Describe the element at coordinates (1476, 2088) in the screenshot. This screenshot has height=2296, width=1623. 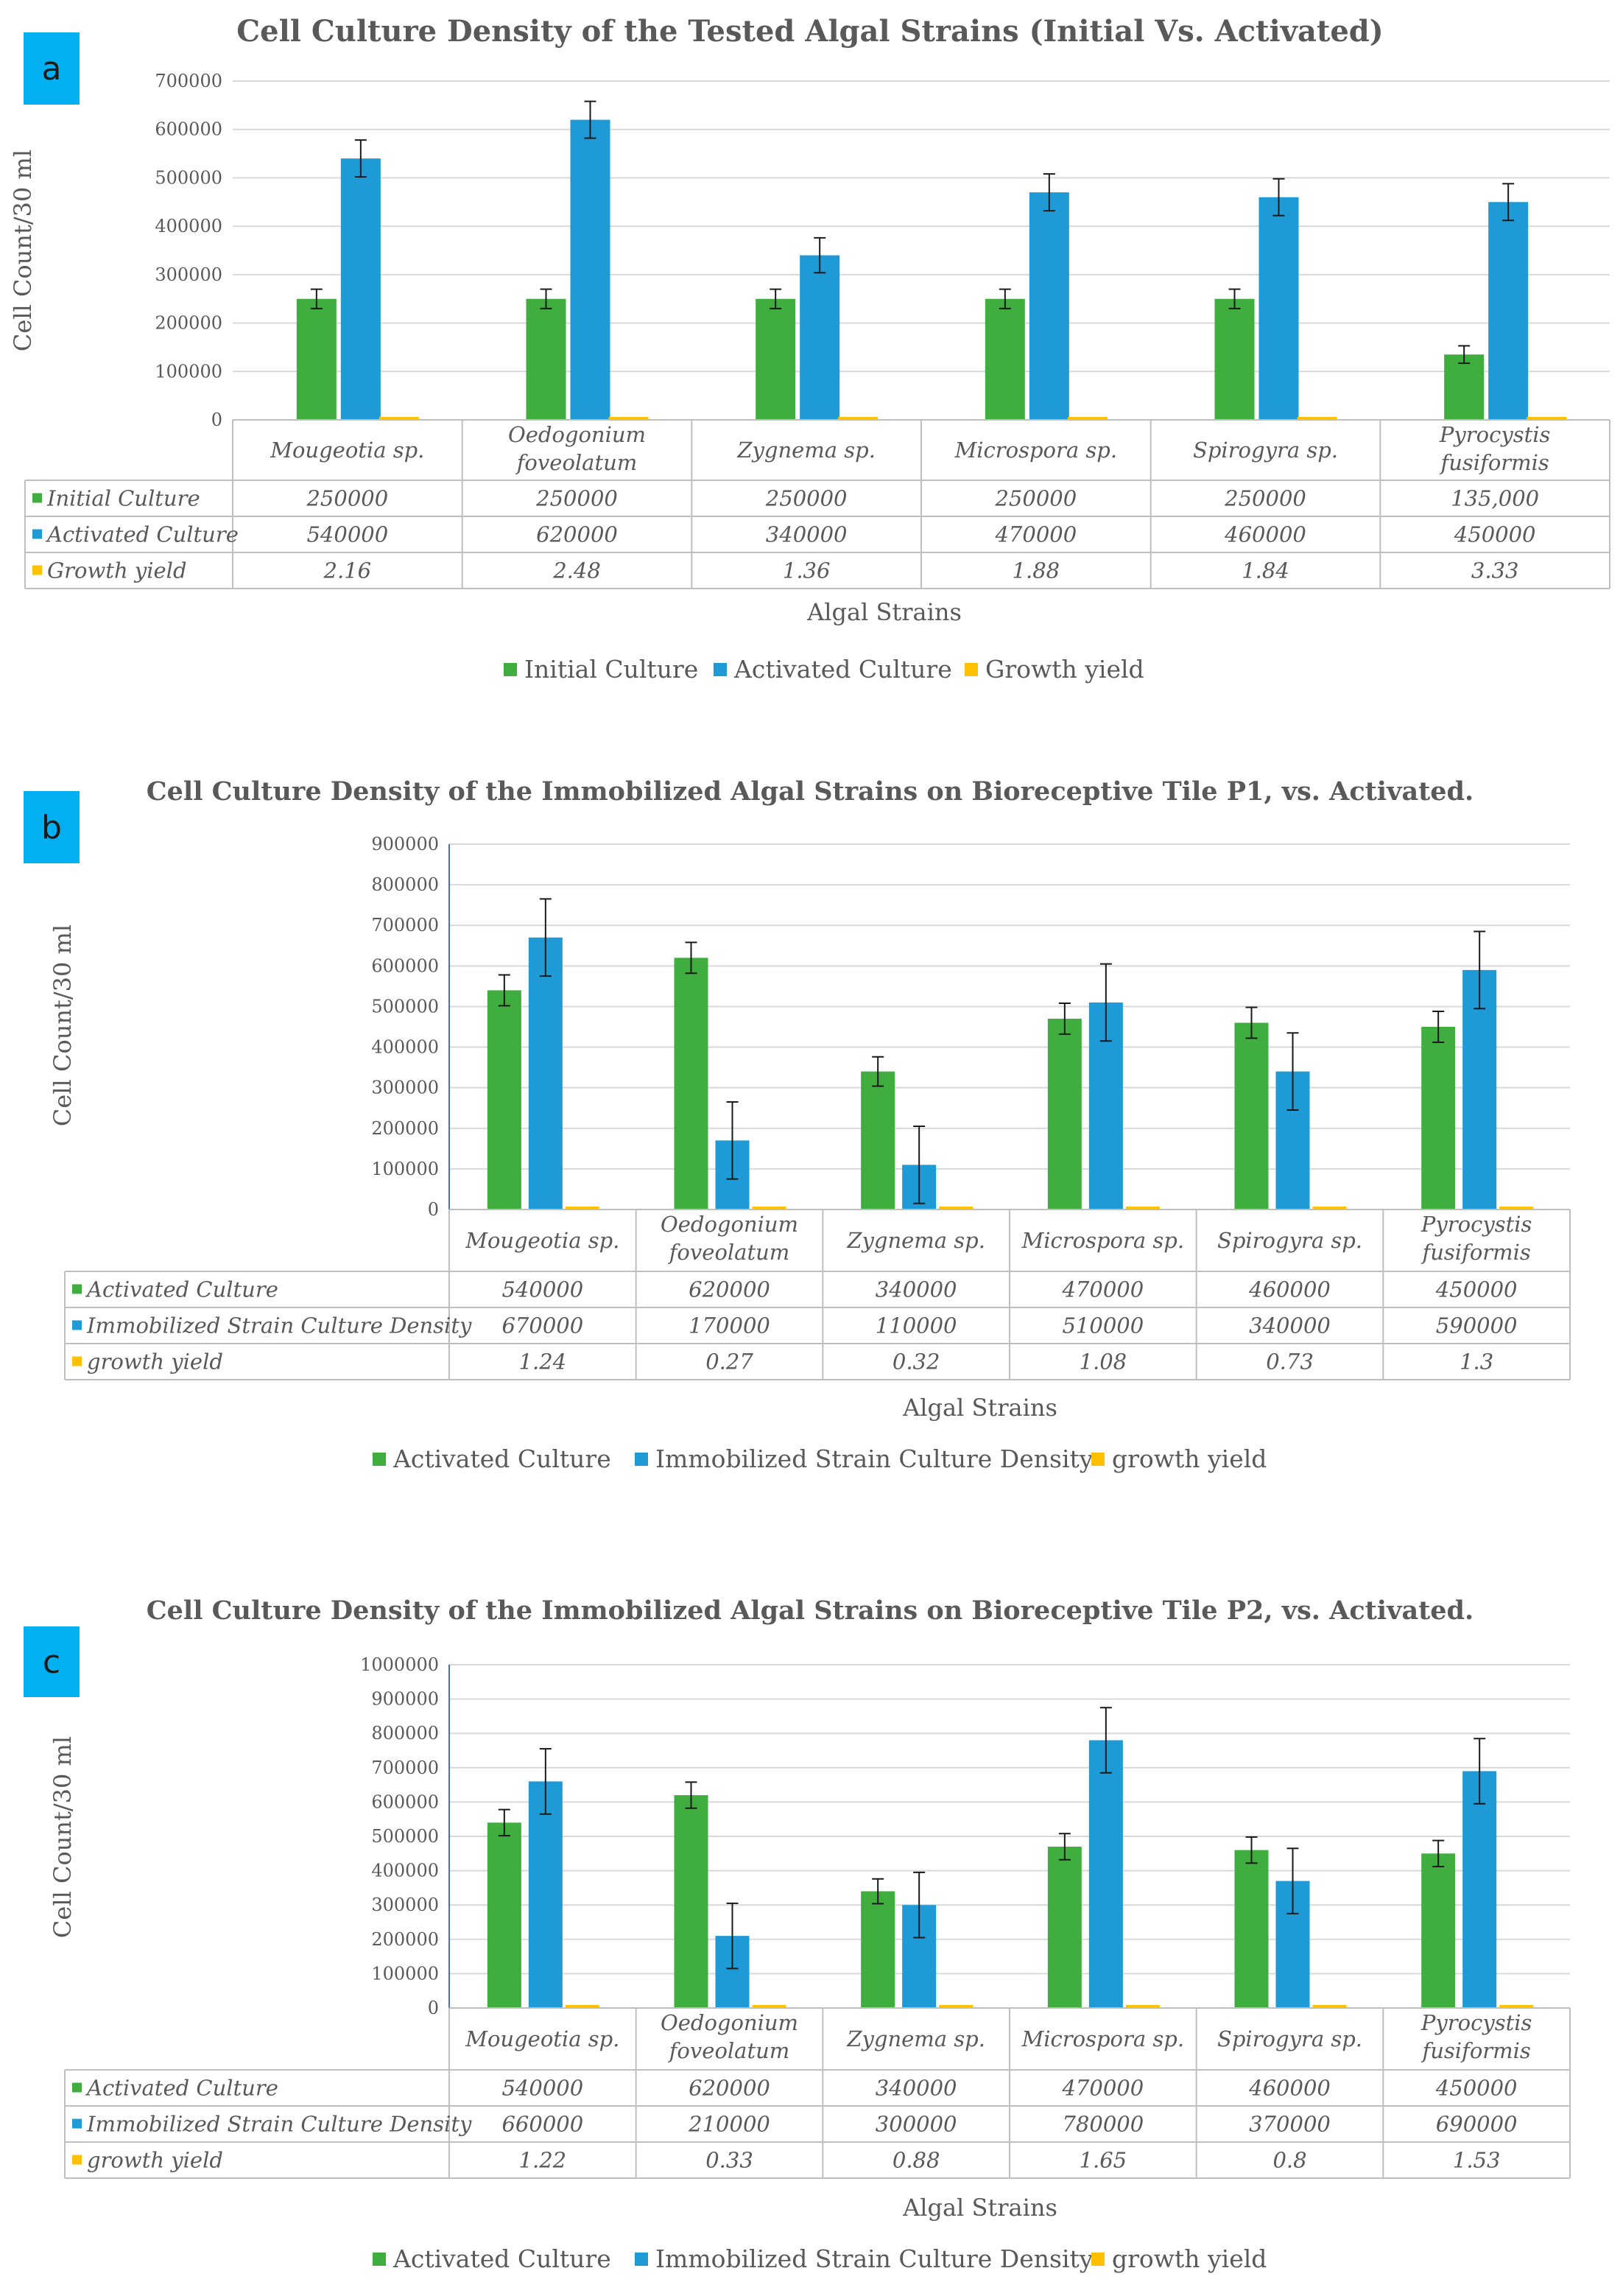
I see `table-cell: 450000` at that location.